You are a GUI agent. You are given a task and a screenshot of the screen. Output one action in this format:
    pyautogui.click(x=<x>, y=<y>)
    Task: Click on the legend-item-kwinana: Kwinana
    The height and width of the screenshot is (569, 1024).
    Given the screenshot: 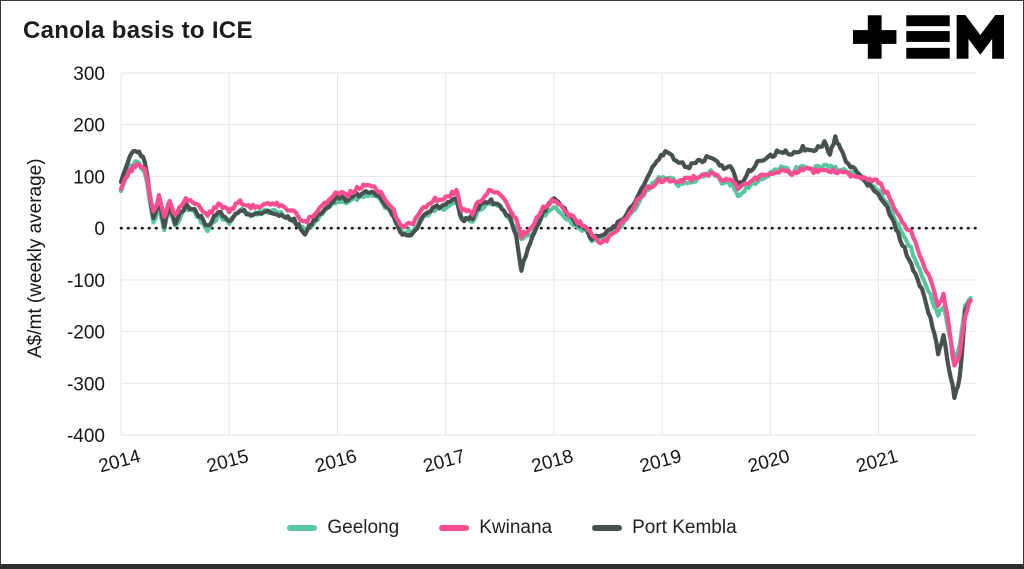 What is the action you would take?
    pyautogui.click(x=495, y=528)
    